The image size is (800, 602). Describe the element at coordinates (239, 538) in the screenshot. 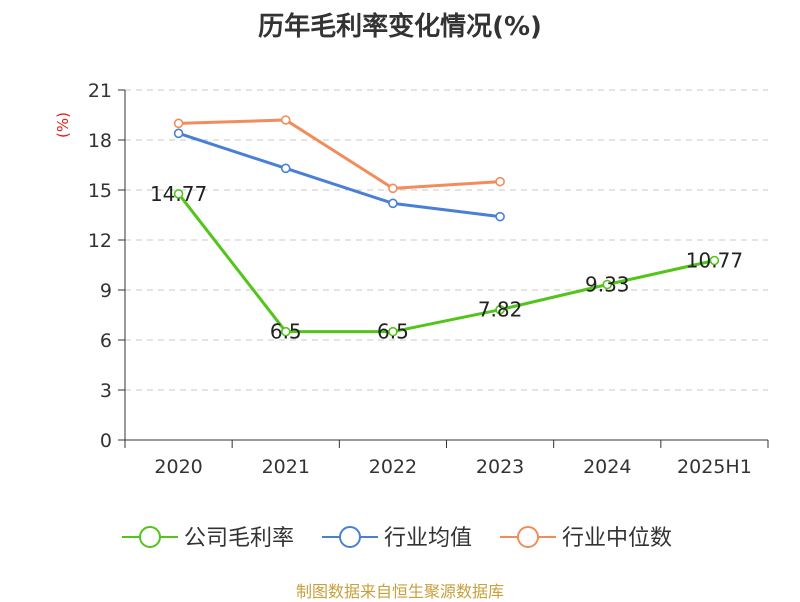

I see `legend-label: 公司毛利率` at that location.